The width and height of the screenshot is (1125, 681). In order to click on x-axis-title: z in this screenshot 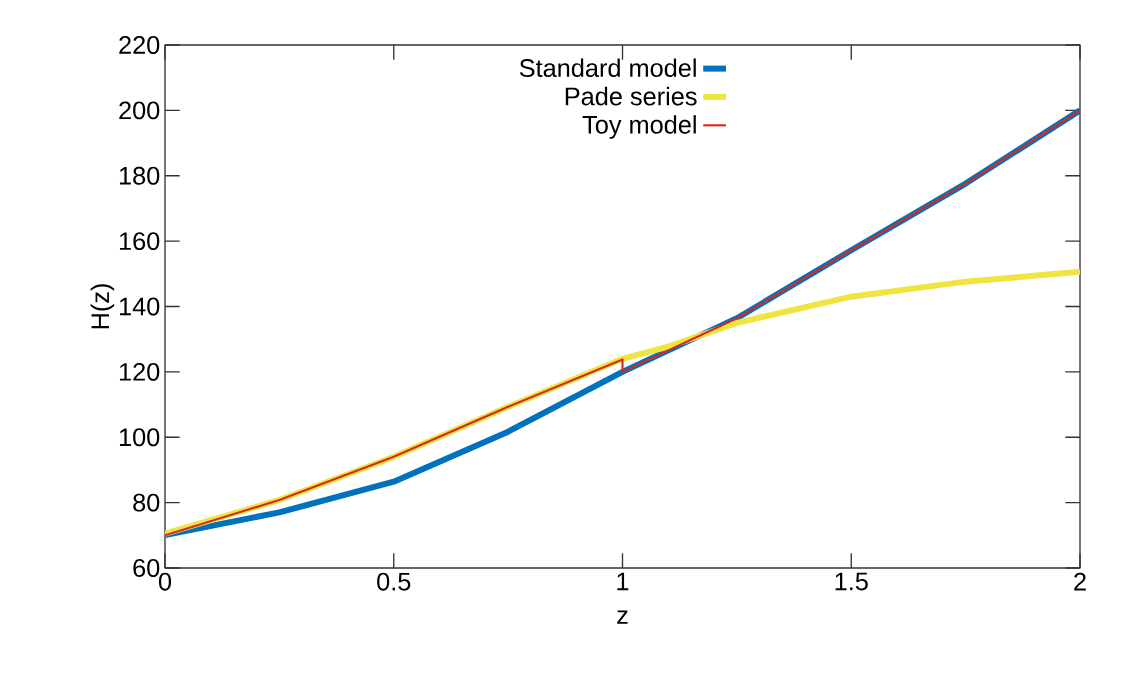, I will do `click(622, 617)`.